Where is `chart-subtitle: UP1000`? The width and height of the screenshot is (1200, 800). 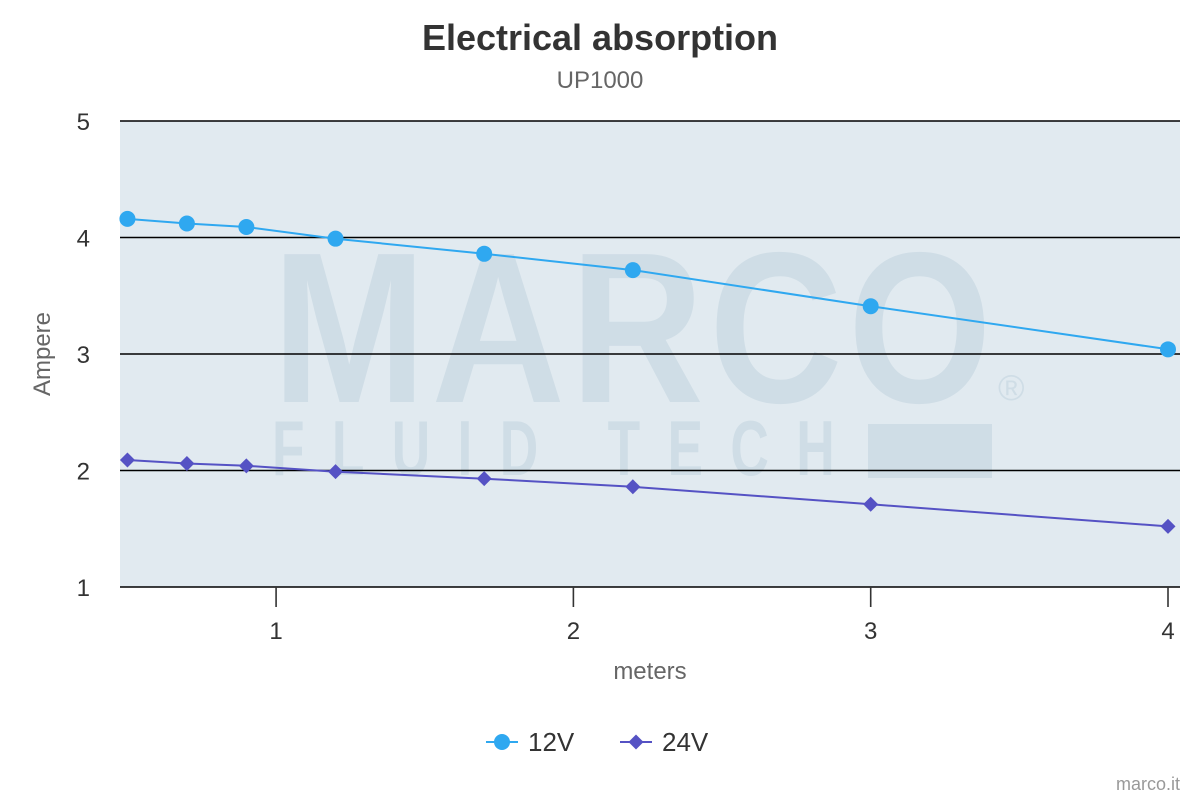 chart-subtitle: UP1000 is located at coordinates (600, 80).